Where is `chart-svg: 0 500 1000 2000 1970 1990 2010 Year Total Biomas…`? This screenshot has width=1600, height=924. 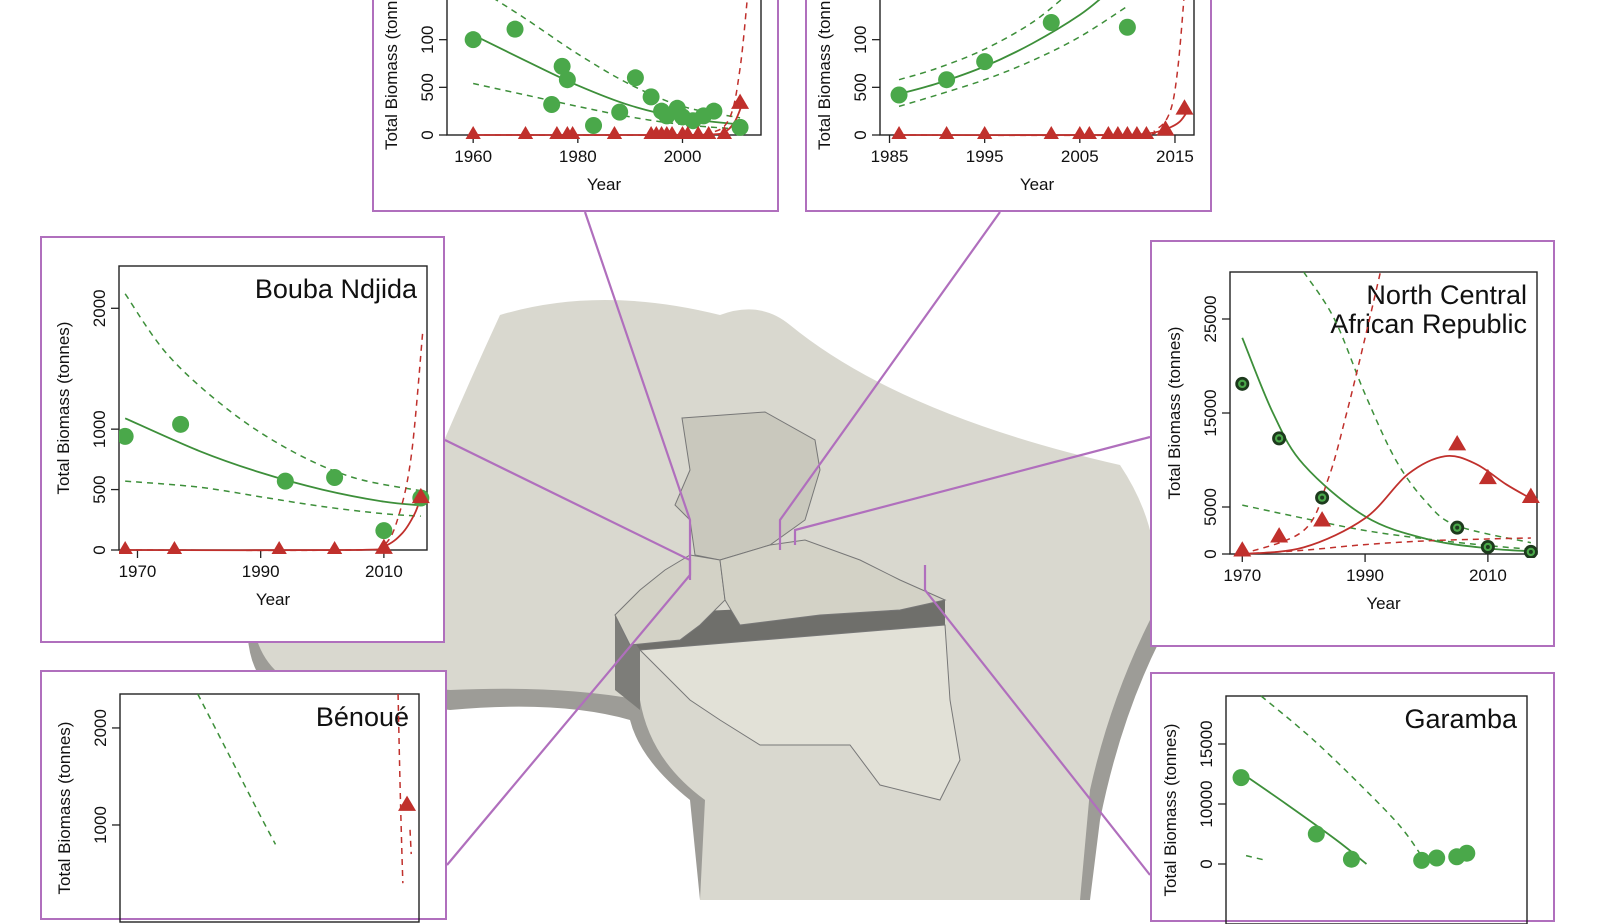 chart-svg: 0 500 1000 2000 1970 1990 2010 Year Total Biomas… is located at coordinates (242, 437).